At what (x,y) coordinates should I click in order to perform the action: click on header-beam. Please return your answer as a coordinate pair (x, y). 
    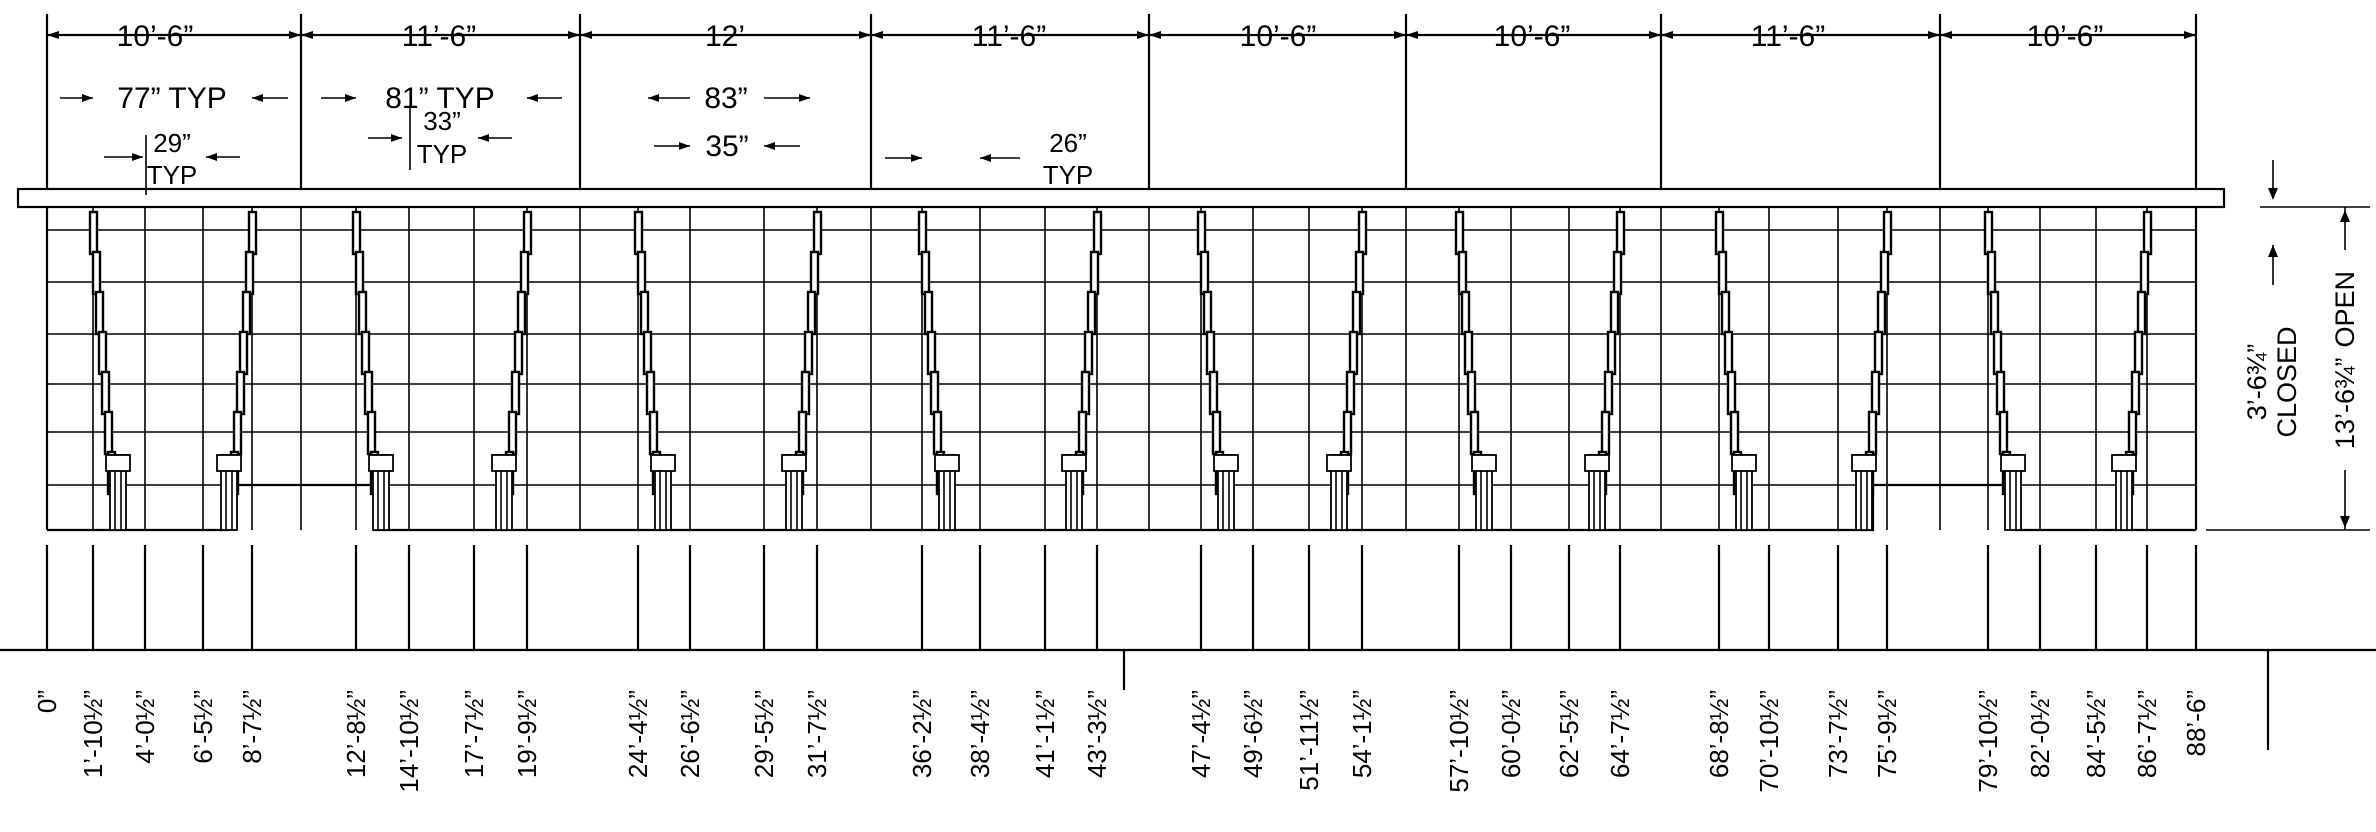
    Looking at the image, I should click on (1121, 198).